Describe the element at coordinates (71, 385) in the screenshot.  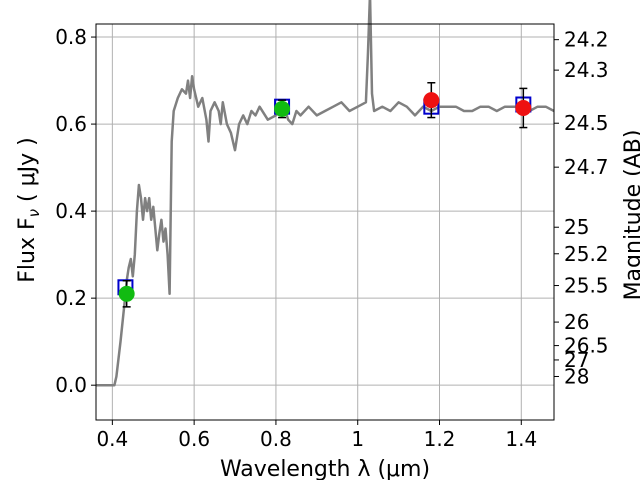
I see `y-tick-label: 0.0` at that location.